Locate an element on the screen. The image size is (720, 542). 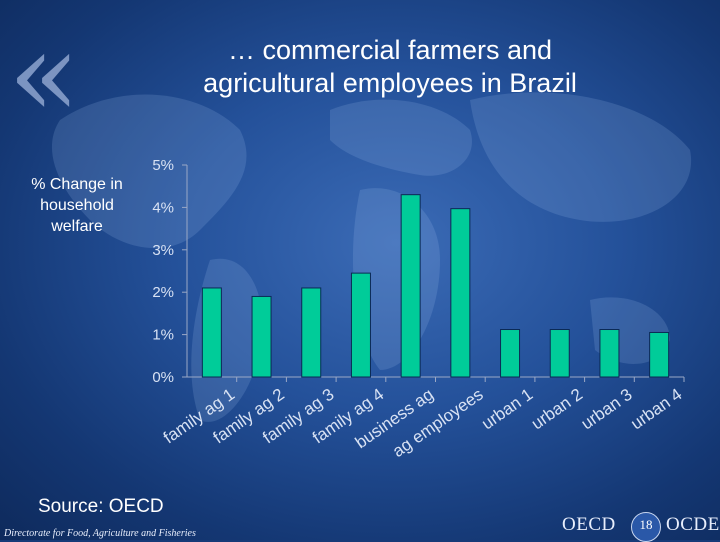
x-category-label: urban 1 is located at coordinates (507, 409).